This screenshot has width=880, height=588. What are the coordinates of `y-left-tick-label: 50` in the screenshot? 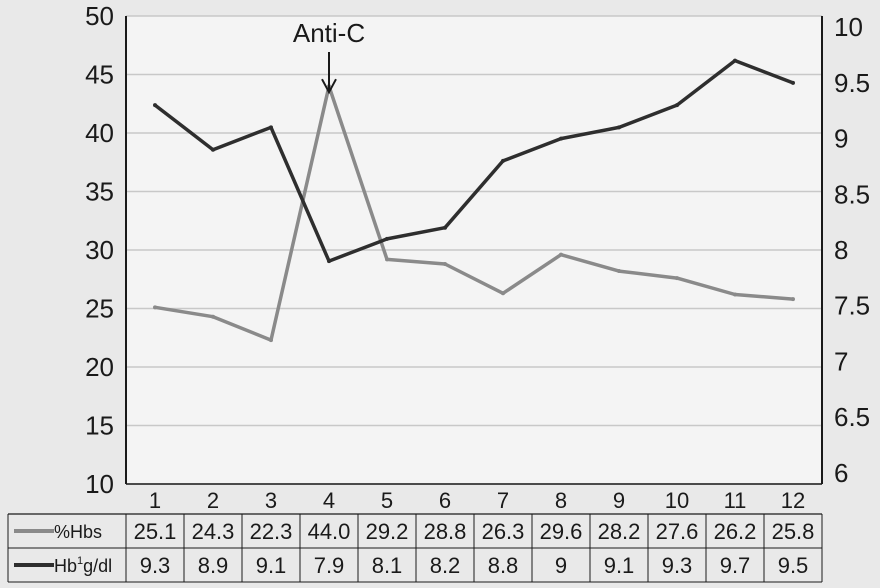 It's located at (99, 16).